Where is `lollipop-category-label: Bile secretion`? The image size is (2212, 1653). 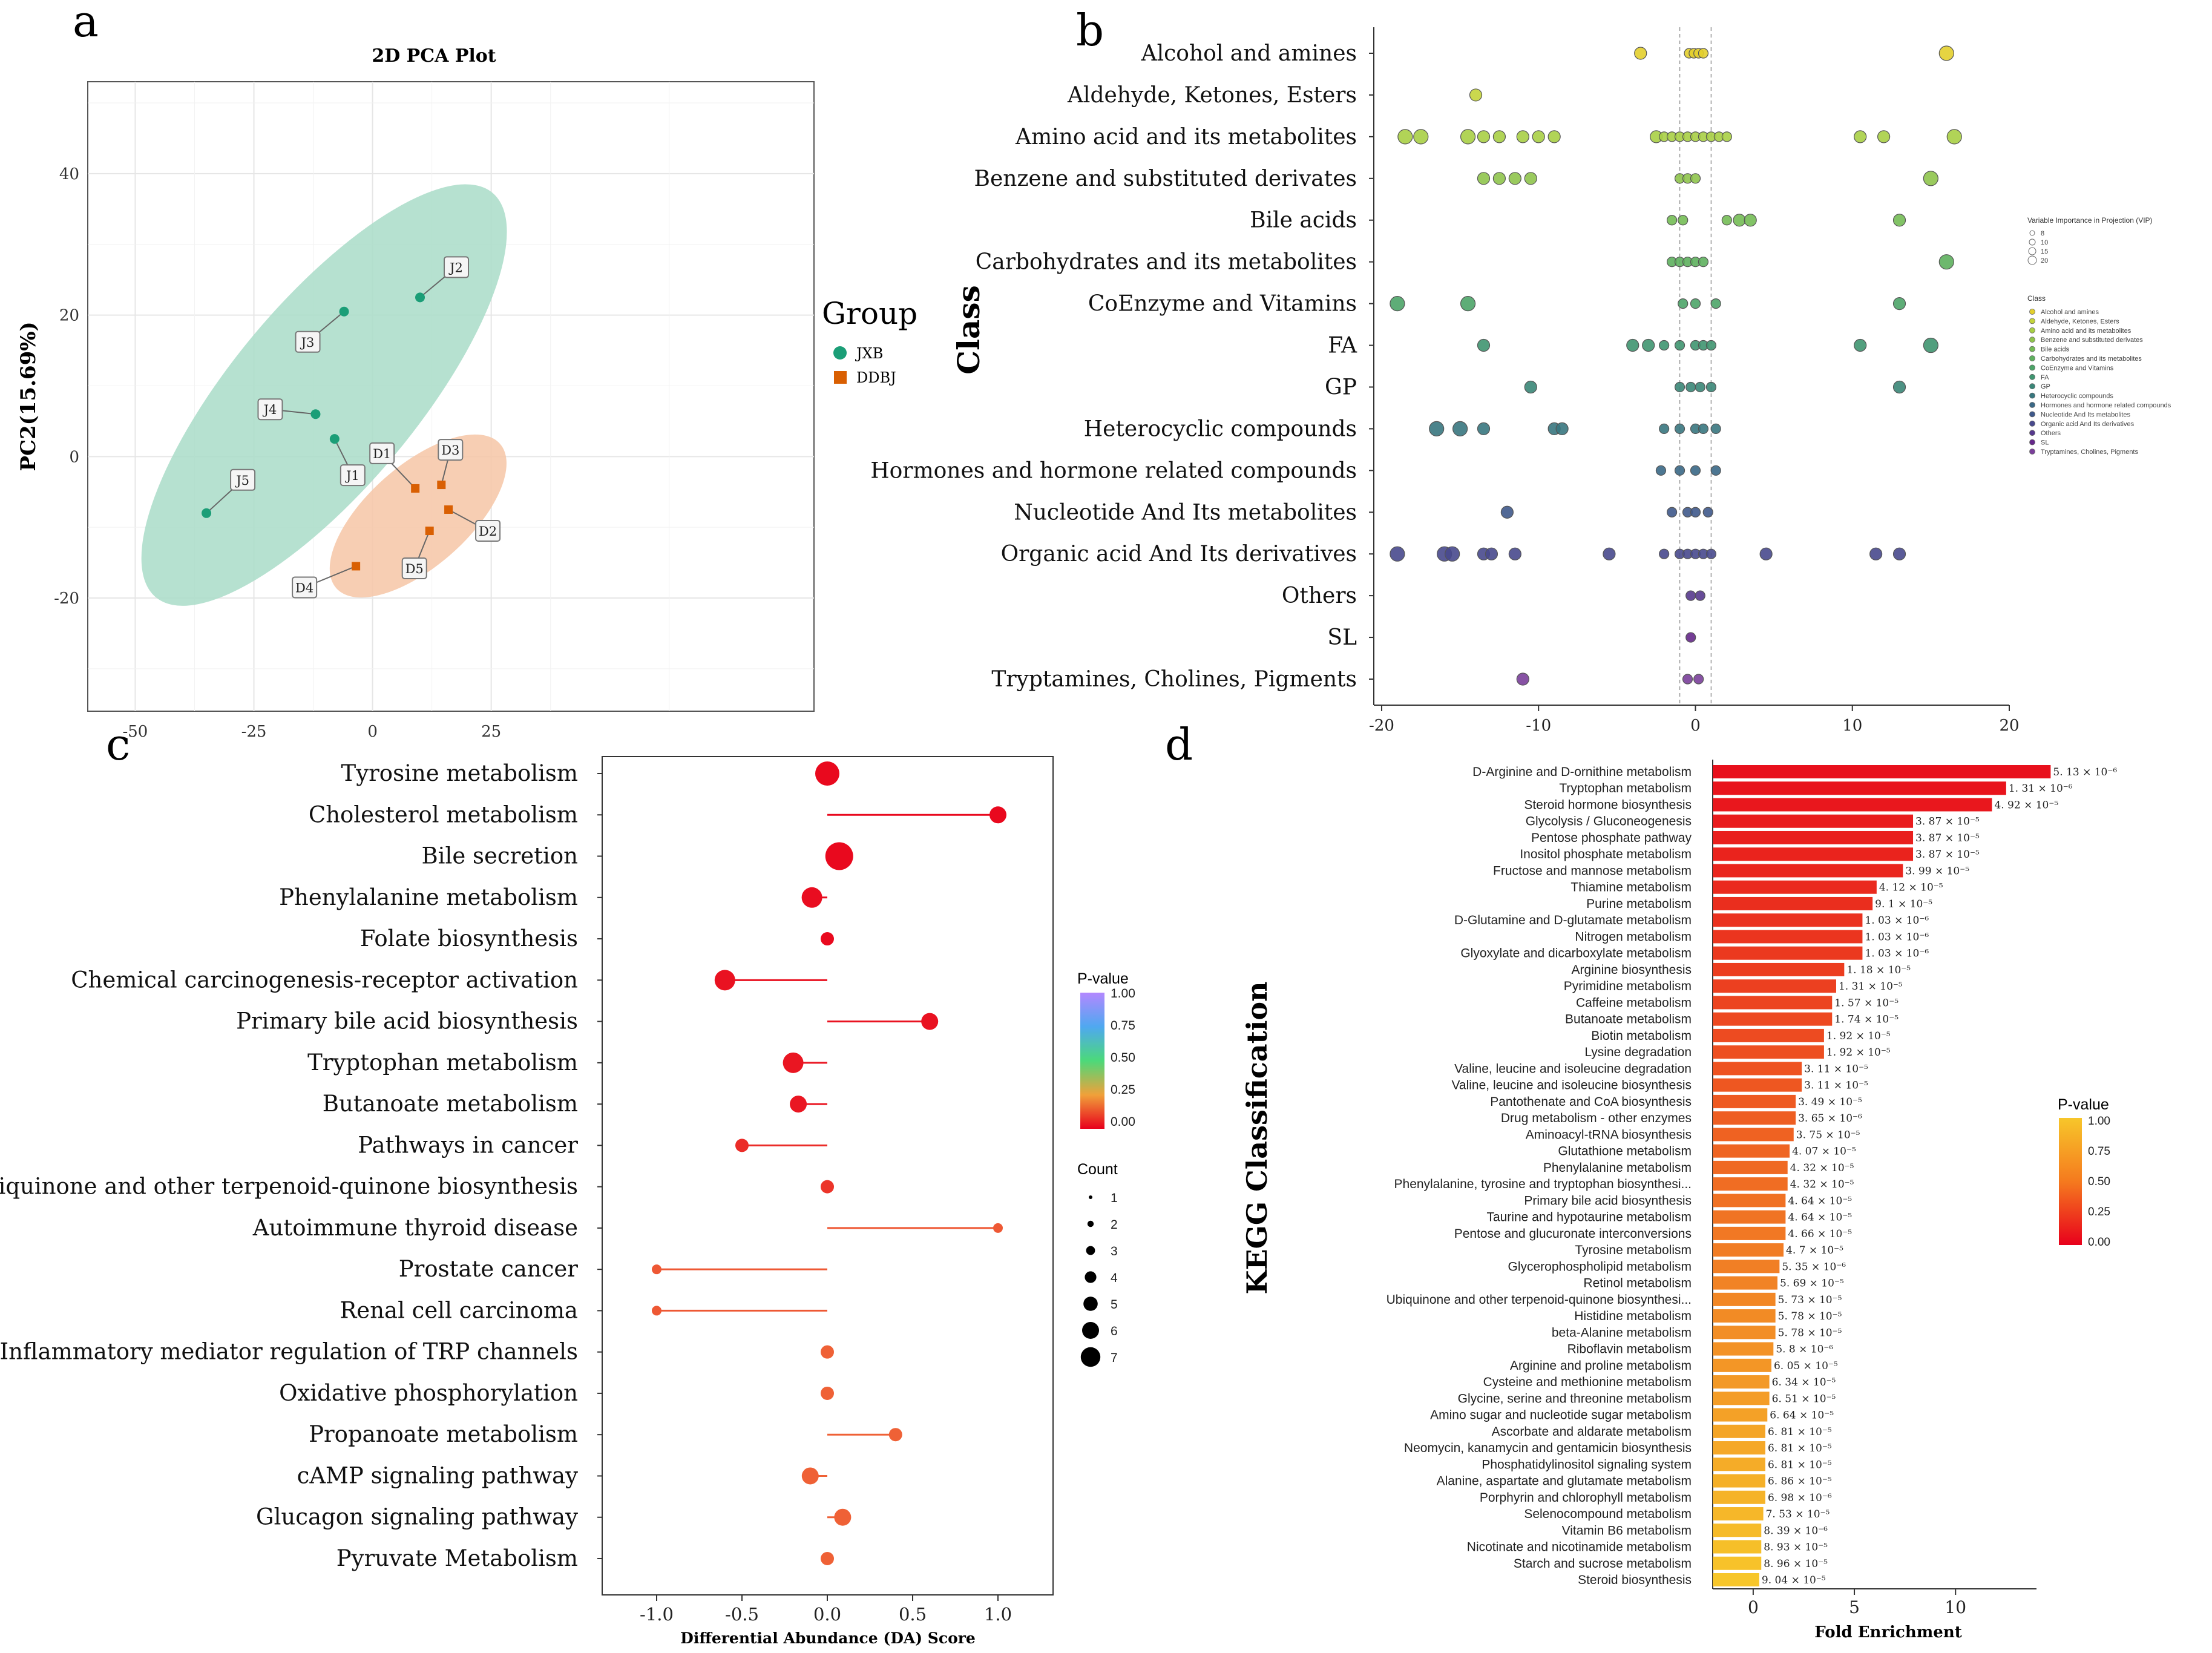
lollipop-category-label: Bile secretion is located at coordinates (500, 856).